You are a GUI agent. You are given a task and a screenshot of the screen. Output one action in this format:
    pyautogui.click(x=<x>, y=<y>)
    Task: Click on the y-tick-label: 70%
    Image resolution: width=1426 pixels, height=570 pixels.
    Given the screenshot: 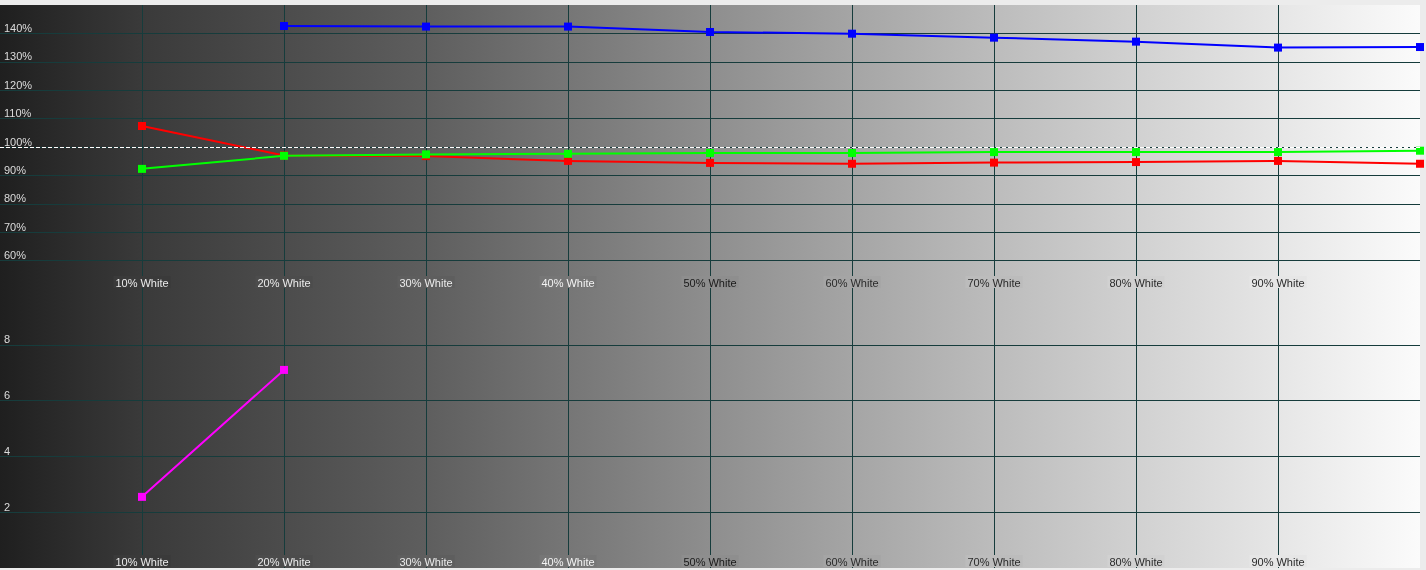 What is the action you would take?
    pyautogui.click(x=15, y=226)
    